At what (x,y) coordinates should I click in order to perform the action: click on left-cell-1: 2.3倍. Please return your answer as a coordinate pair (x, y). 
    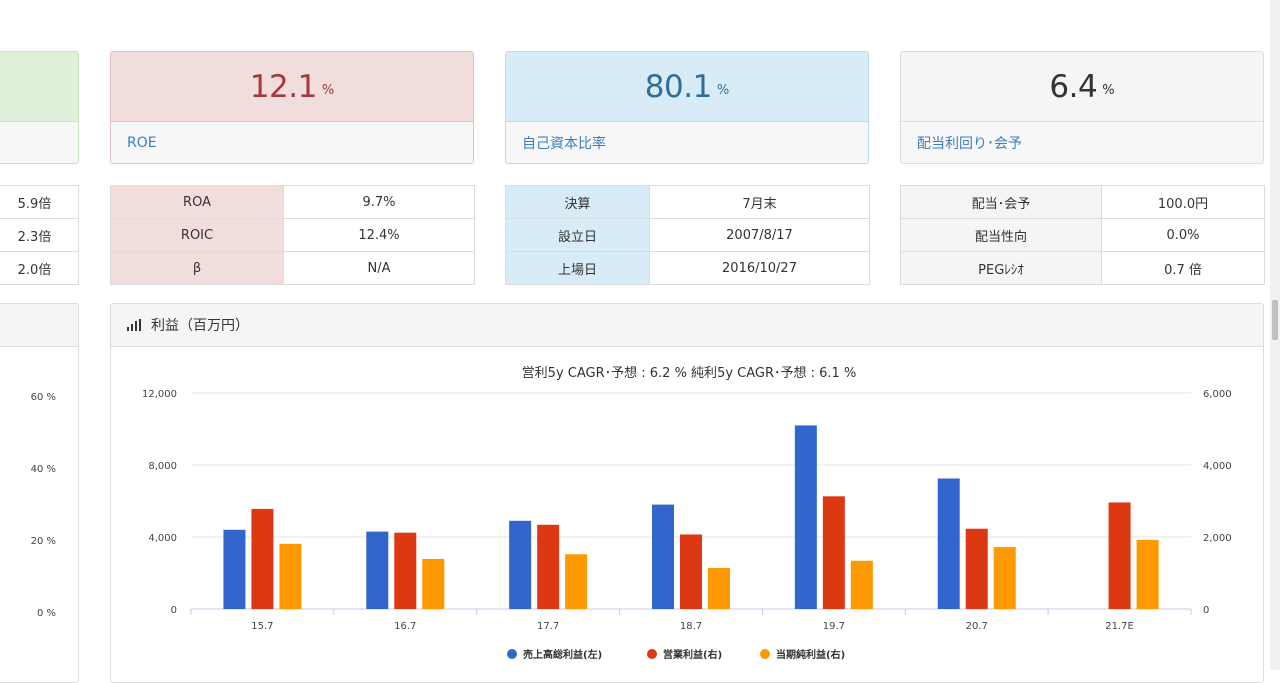
    Looking at the image, I should click on (39, 235).